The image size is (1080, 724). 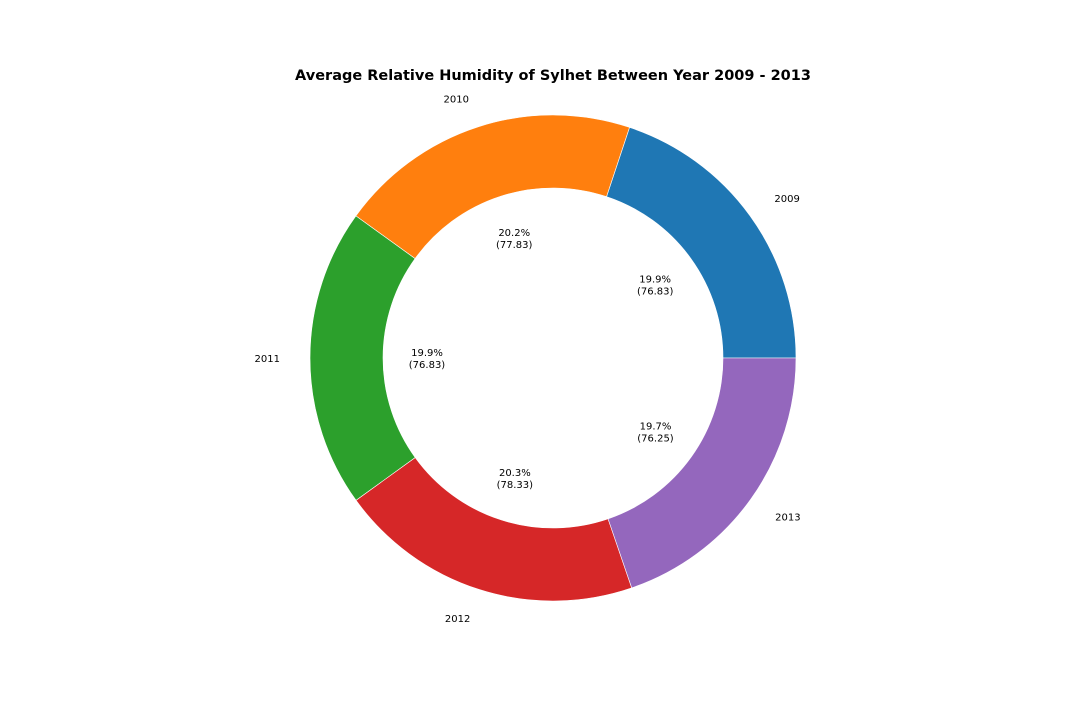 What do you see at coordinates (515, 485) in the screenshot?
I see `raw-value: (78.33)` at bounding box center [515, 485].